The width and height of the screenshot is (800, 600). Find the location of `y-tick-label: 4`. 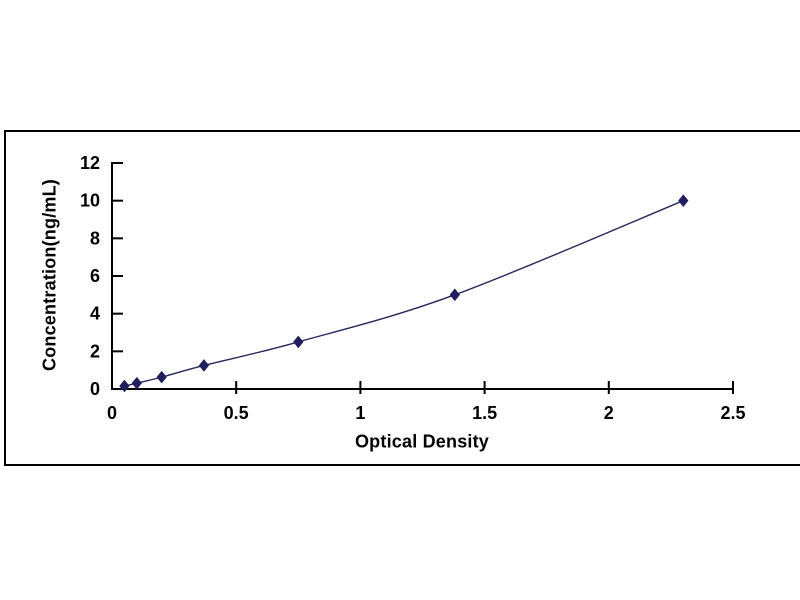

y-tick-label: 4 is located at coordinates (95, 314).